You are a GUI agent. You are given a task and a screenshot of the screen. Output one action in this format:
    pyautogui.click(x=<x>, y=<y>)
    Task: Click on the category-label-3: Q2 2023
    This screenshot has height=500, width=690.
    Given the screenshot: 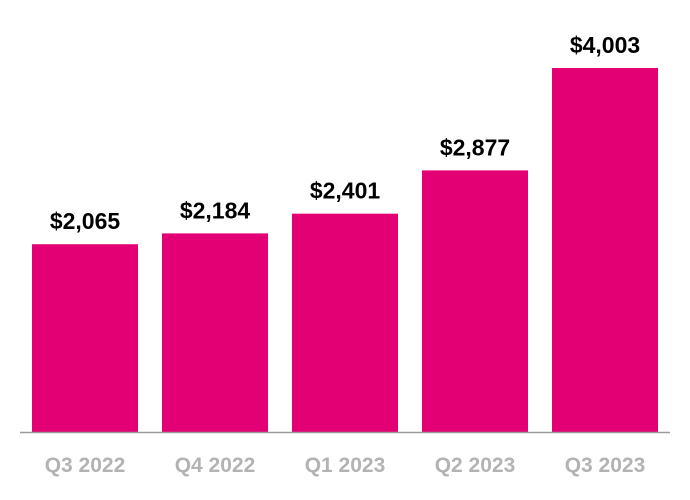 What is the action you would take?
    pyautogui.click(x=475, y=465)
    